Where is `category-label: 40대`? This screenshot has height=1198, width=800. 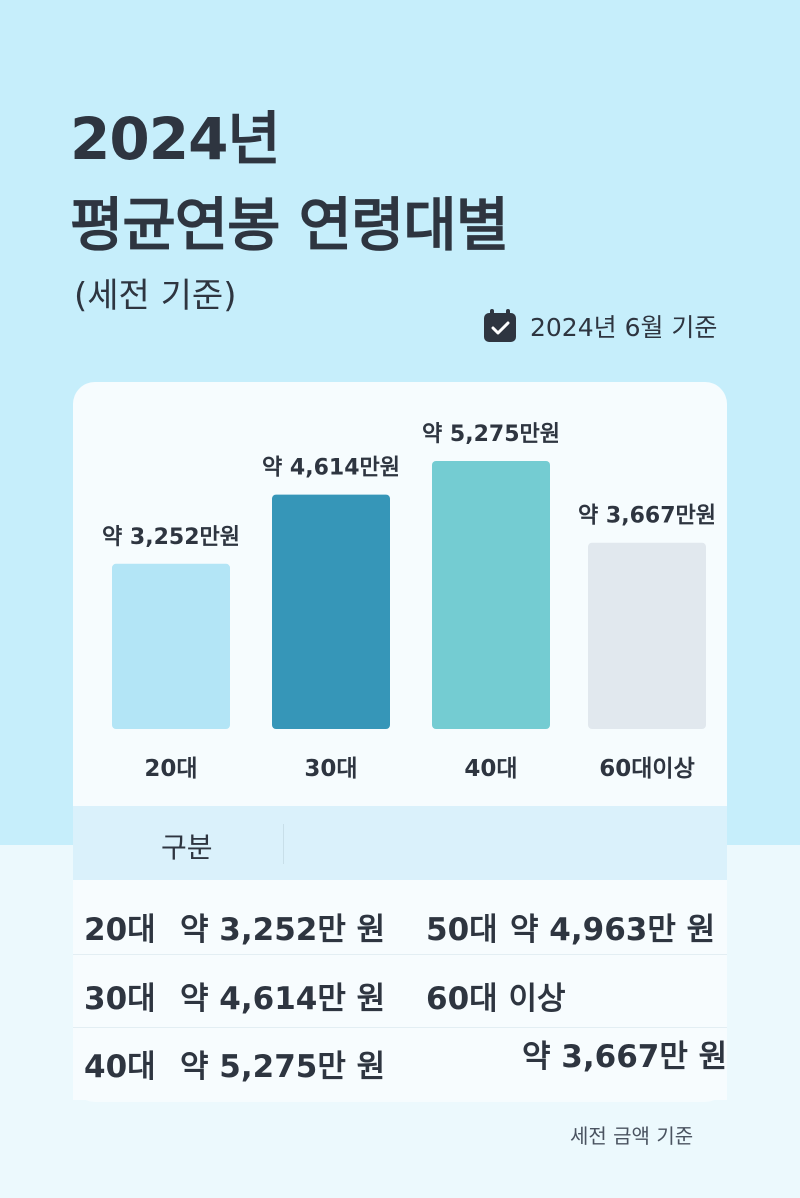
category-label: 40대 is located at coordinates (490, 769).